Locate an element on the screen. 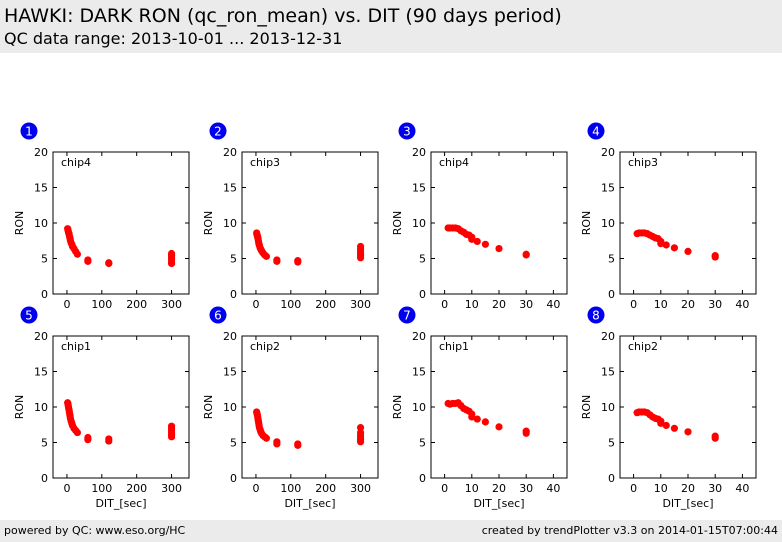 This screenshot has height=542, width=782. panel-7-y-tick-label: 0 is located at coordinates (422, 478).